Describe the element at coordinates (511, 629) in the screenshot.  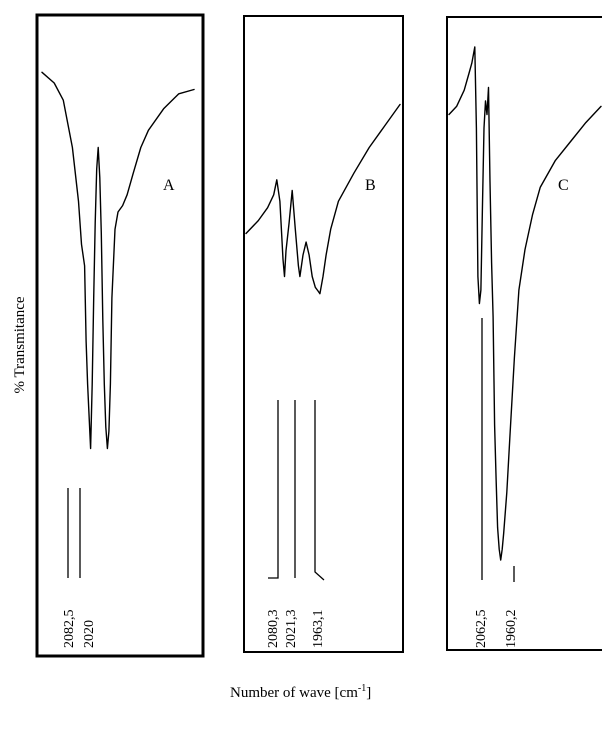
I see `panel-c-peak-label-2: 1960,2` at that location.